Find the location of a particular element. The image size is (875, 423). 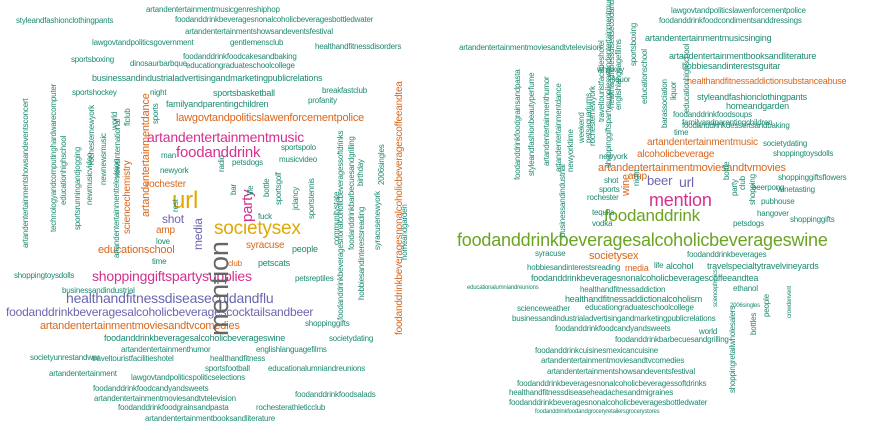

cloud-word: rochester is located at coordinates (166, 184).